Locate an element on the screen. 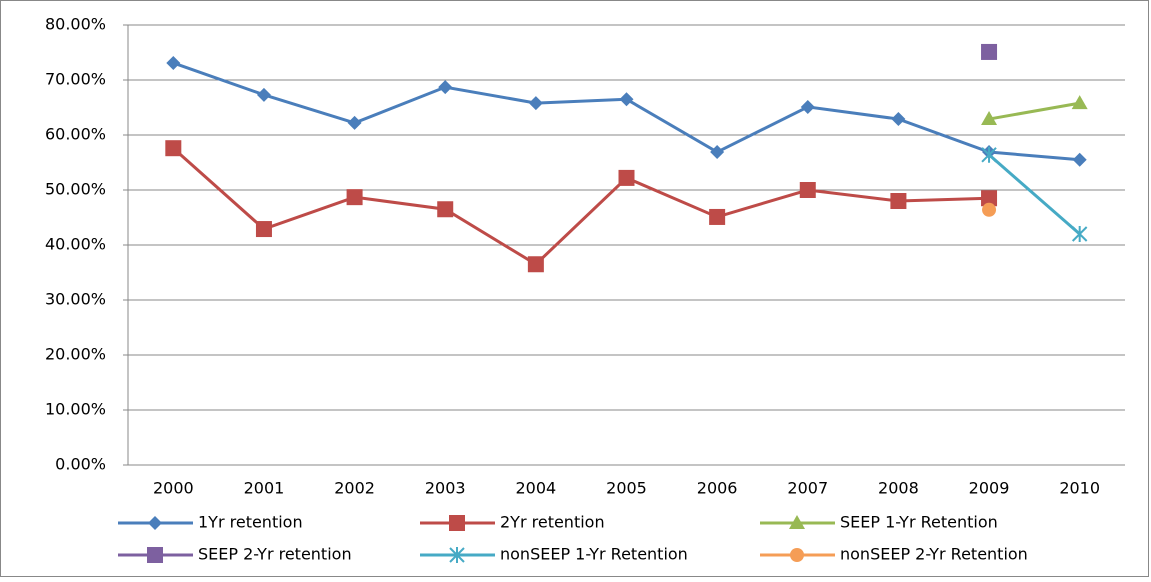  x-tick-label: 2007 is located at coordinates (807, 488).